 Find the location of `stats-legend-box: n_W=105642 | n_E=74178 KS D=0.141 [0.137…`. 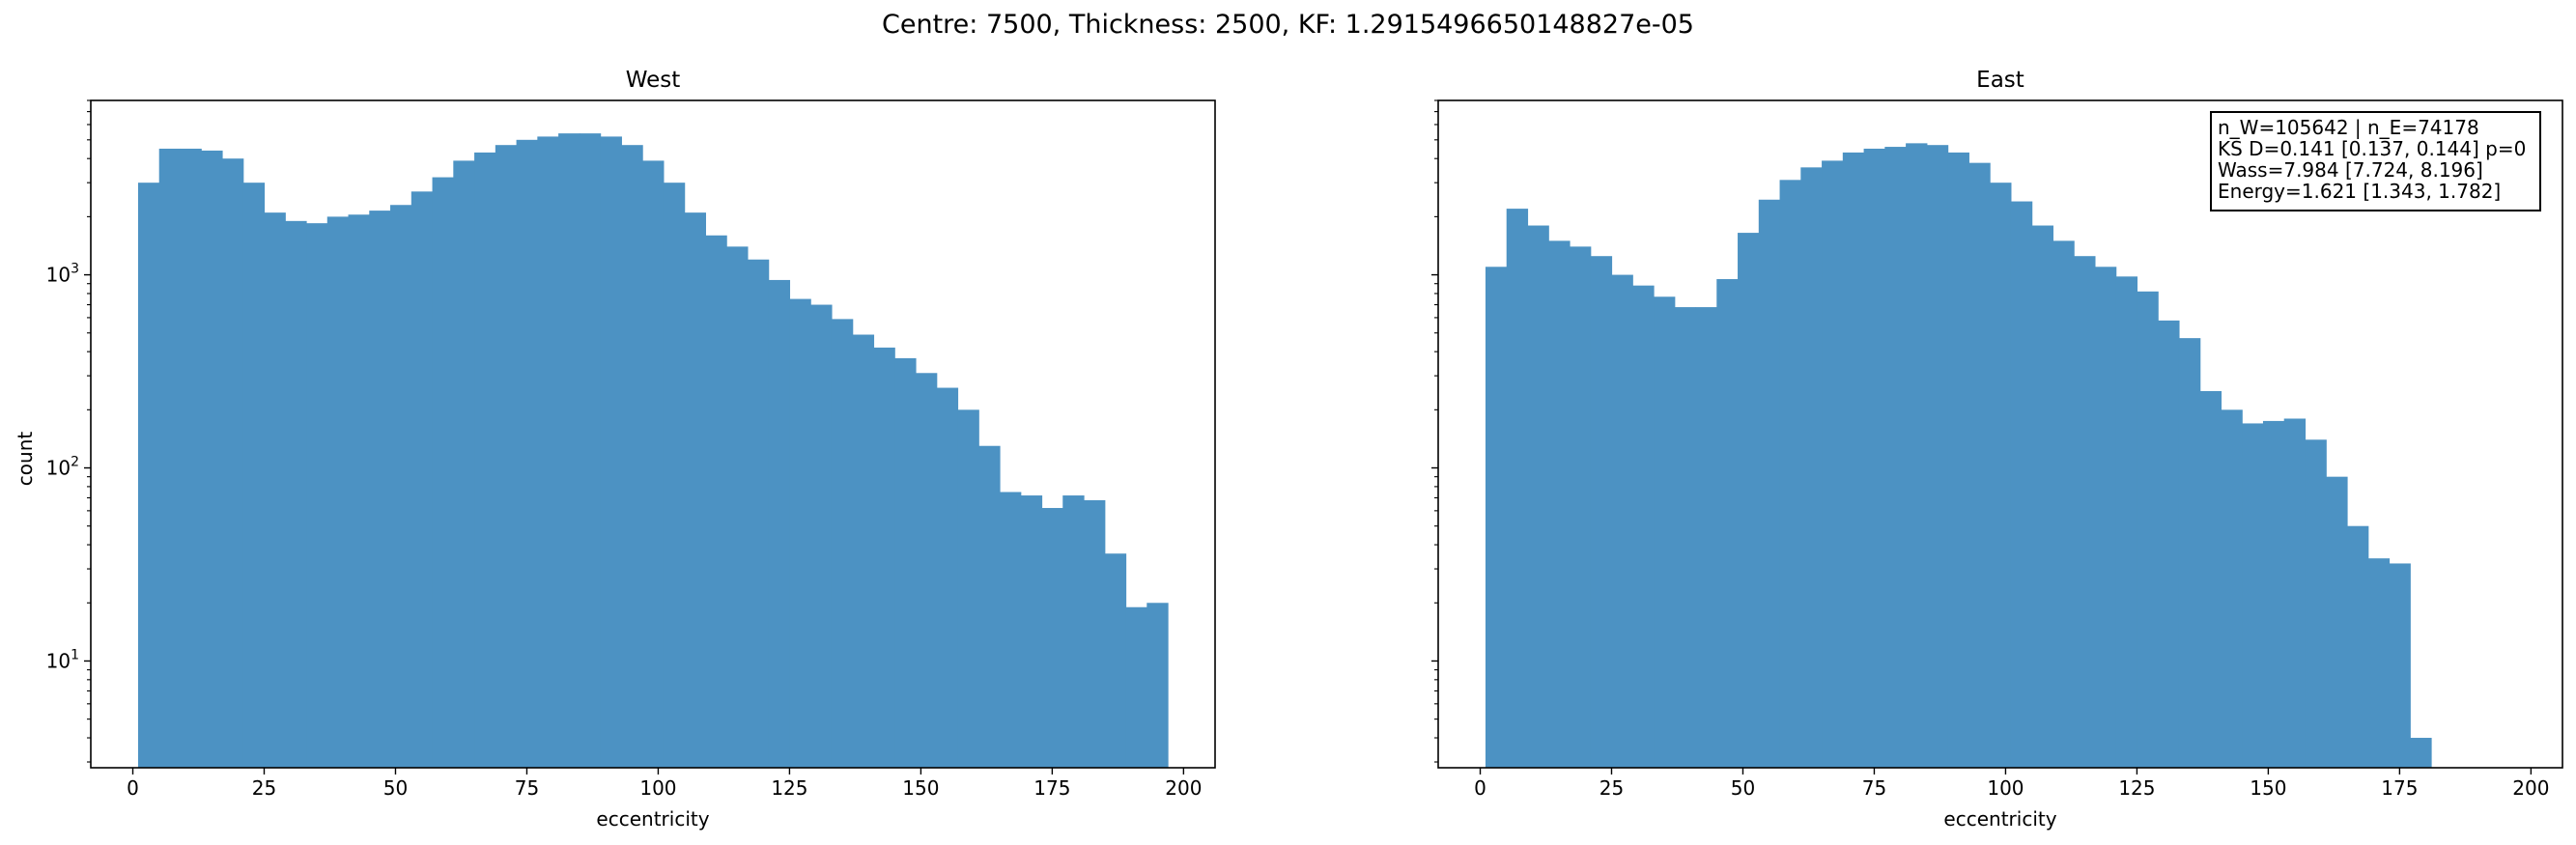

stats-legend-box: n_W=105642 | n_E=74178 KS D=0.141 [0.137… is located at coordinates (2375, 161).